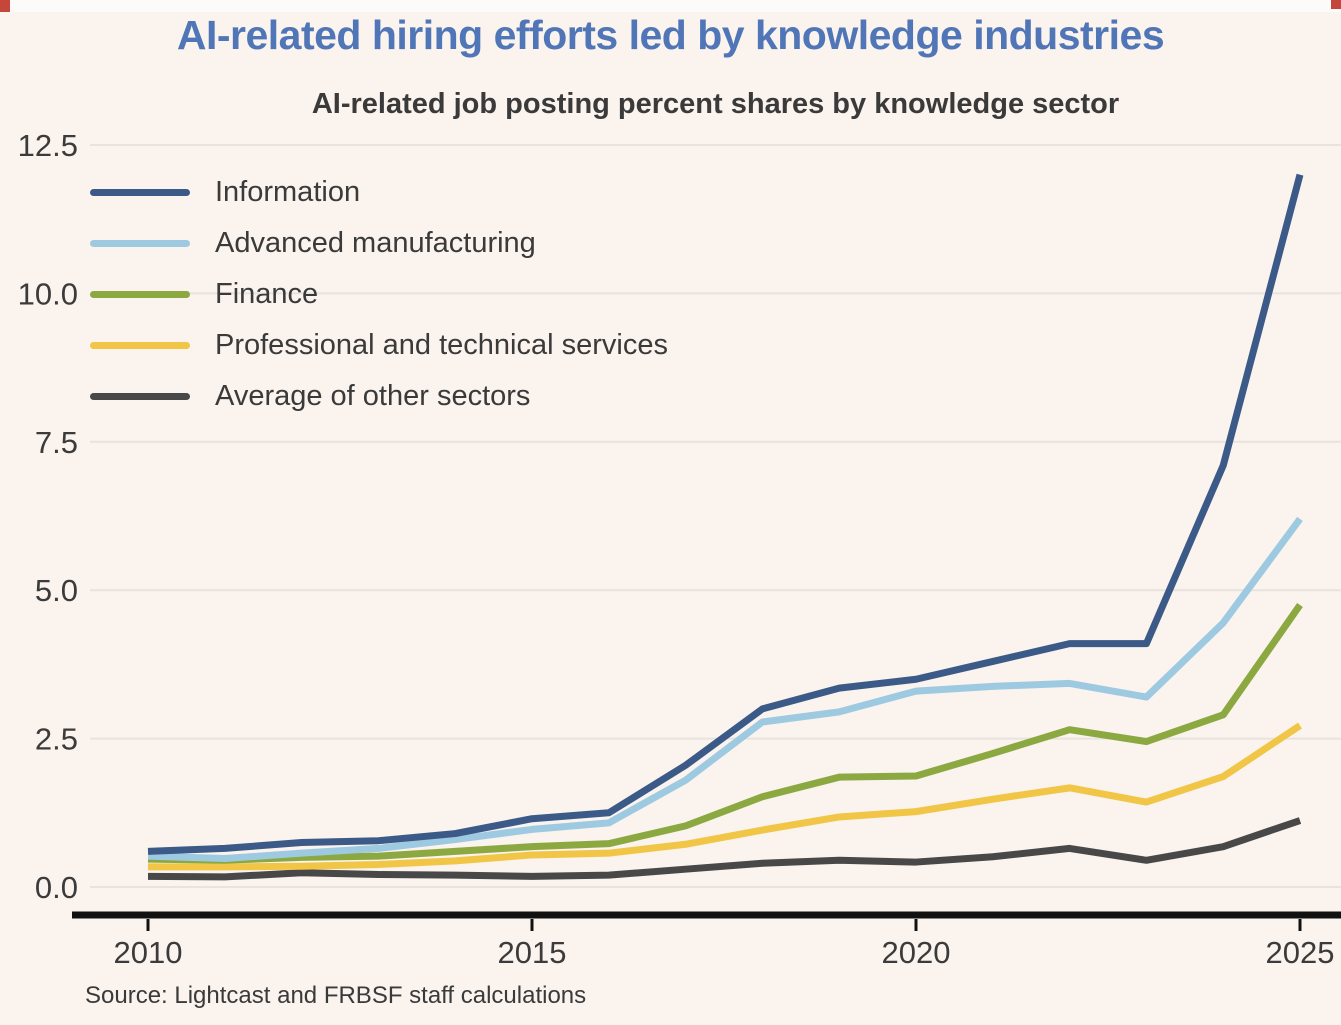  Describe the element at coordinates (916, 952) in the screenshot. I see `x-tick-label-2020: 2020` at that location.